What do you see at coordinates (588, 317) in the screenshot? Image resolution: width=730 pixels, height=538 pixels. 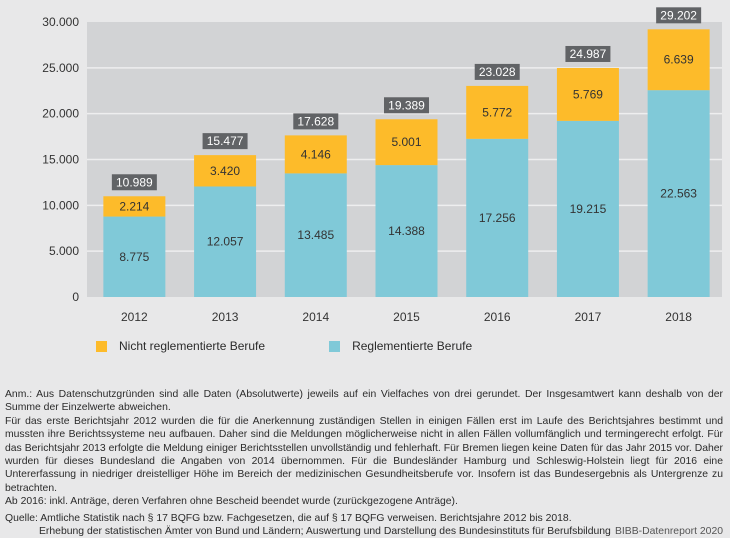 I see `x-tick-label: 2017` at bounding box center [588, 317].